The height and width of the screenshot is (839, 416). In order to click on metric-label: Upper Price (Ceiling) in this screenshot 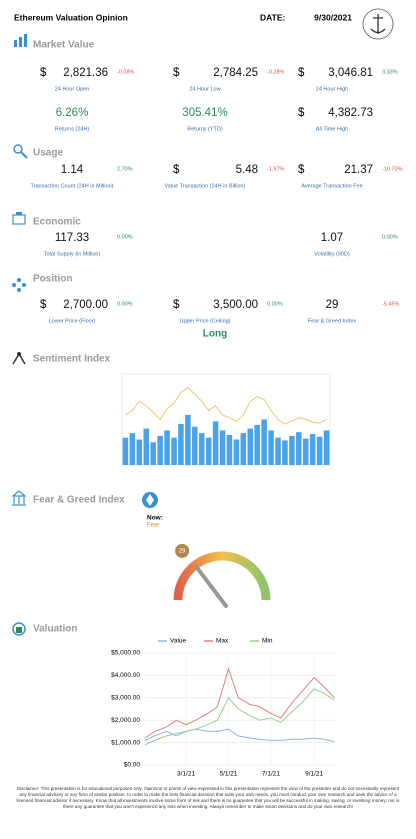, I will do `click(204, 321)`.